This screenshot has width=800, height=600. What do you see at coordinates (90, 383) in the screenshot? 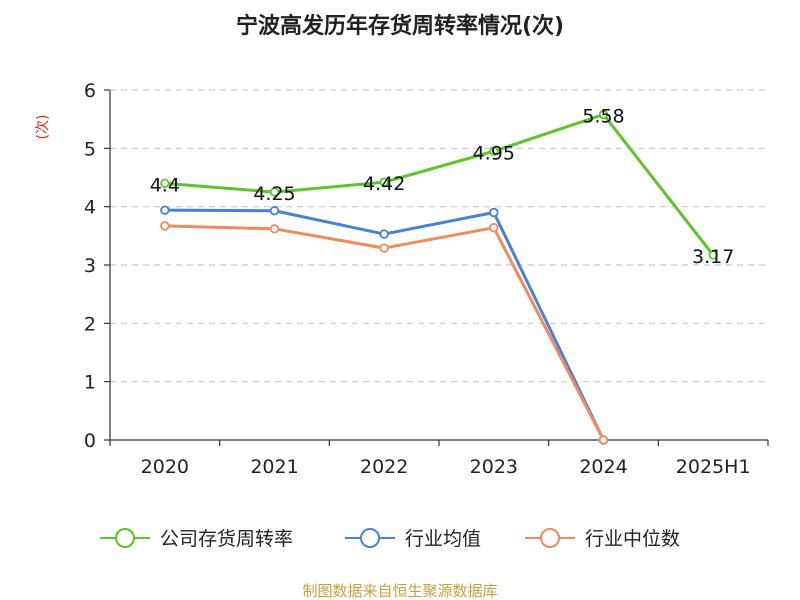
I see `y-tick-label: 1` at bounding box center [90, 383].